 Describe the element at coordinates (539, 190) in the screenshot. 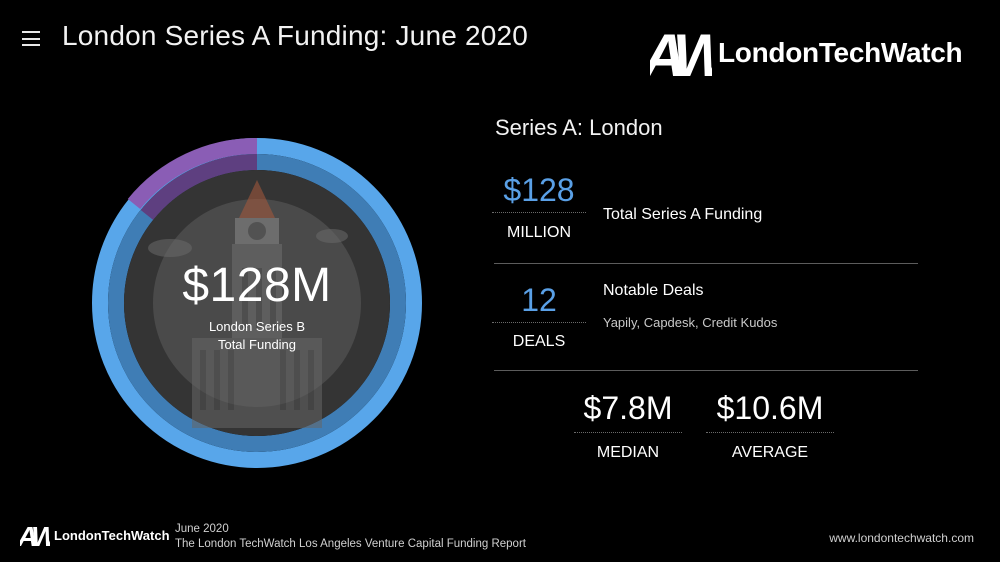

I see `funding-value: $128` at that location.